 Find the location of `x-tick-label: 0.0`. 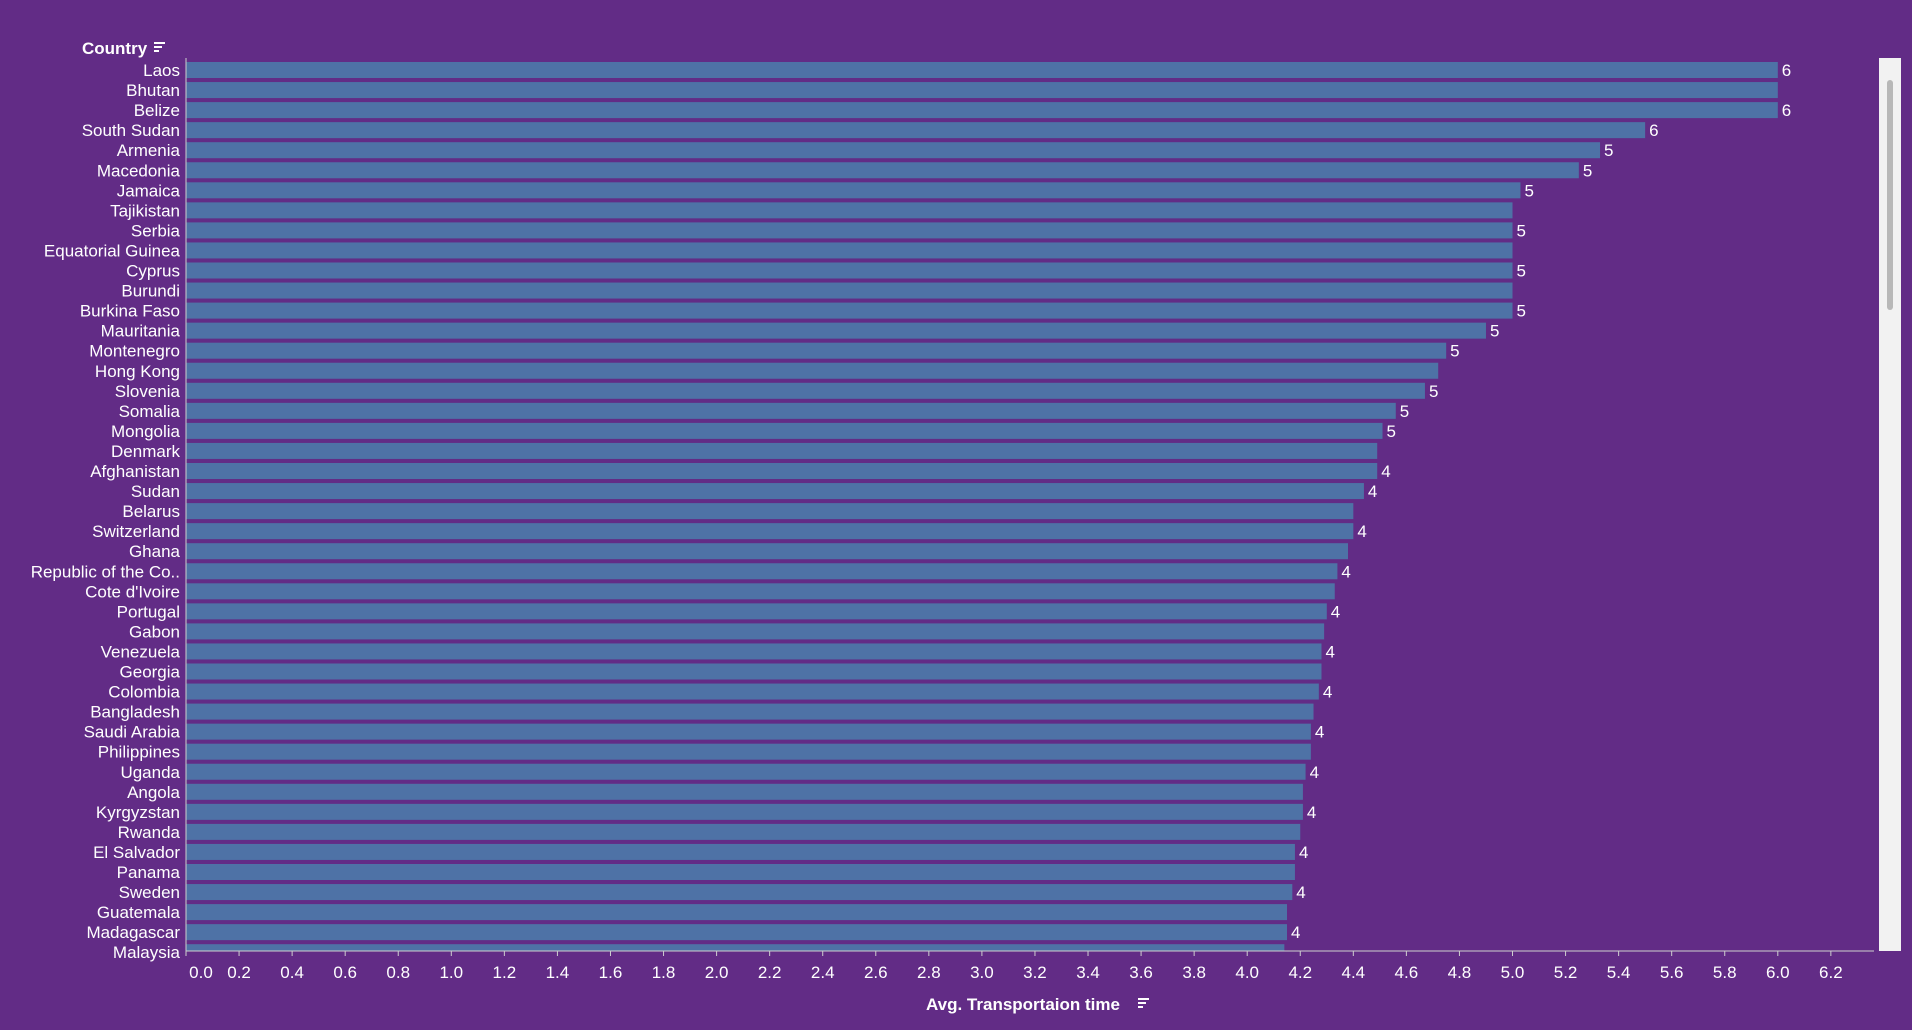

x-tick-label: 0.0 is located at coordinates (201, 972).